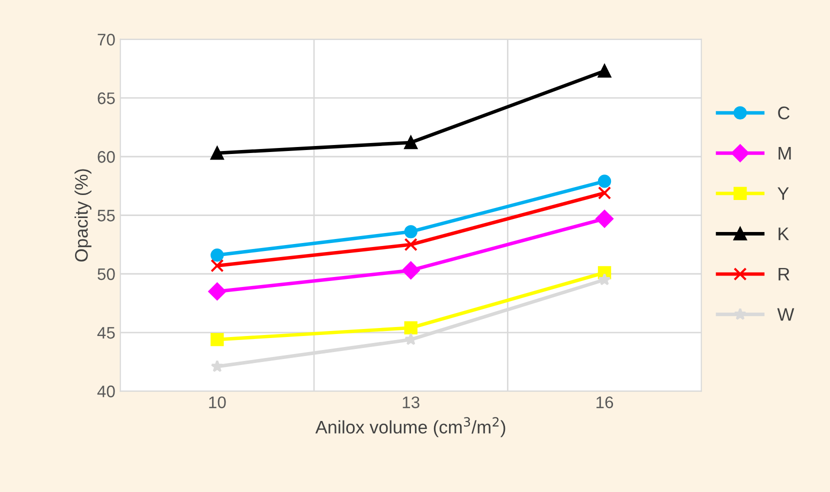 This screenshot has width=830, height=492. Describe the element at coordinates (411, 402) in the screenshot. I see `x-tick-label: 13` at that location.